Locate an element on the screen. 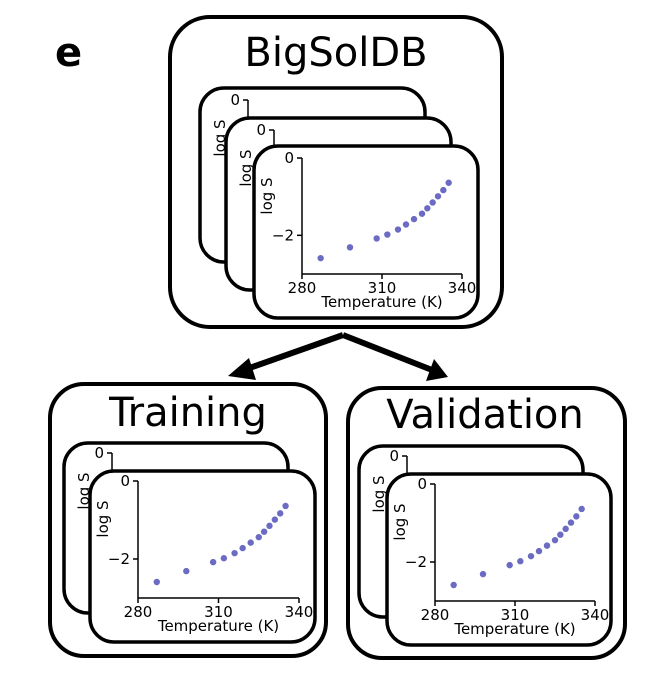 The width and height of the screenshot is (646, 674). validation-back-1-y-axis-title: log S is located at coordinates (379, 493).